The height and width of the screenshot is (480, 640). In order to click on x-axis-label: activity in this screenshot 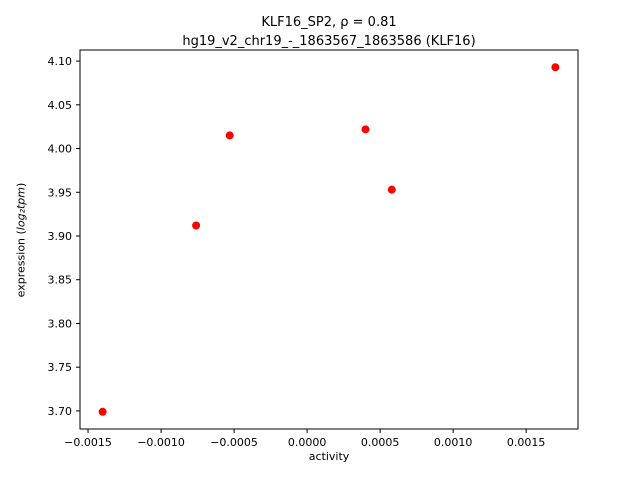, I will do `click(329, 456)`.